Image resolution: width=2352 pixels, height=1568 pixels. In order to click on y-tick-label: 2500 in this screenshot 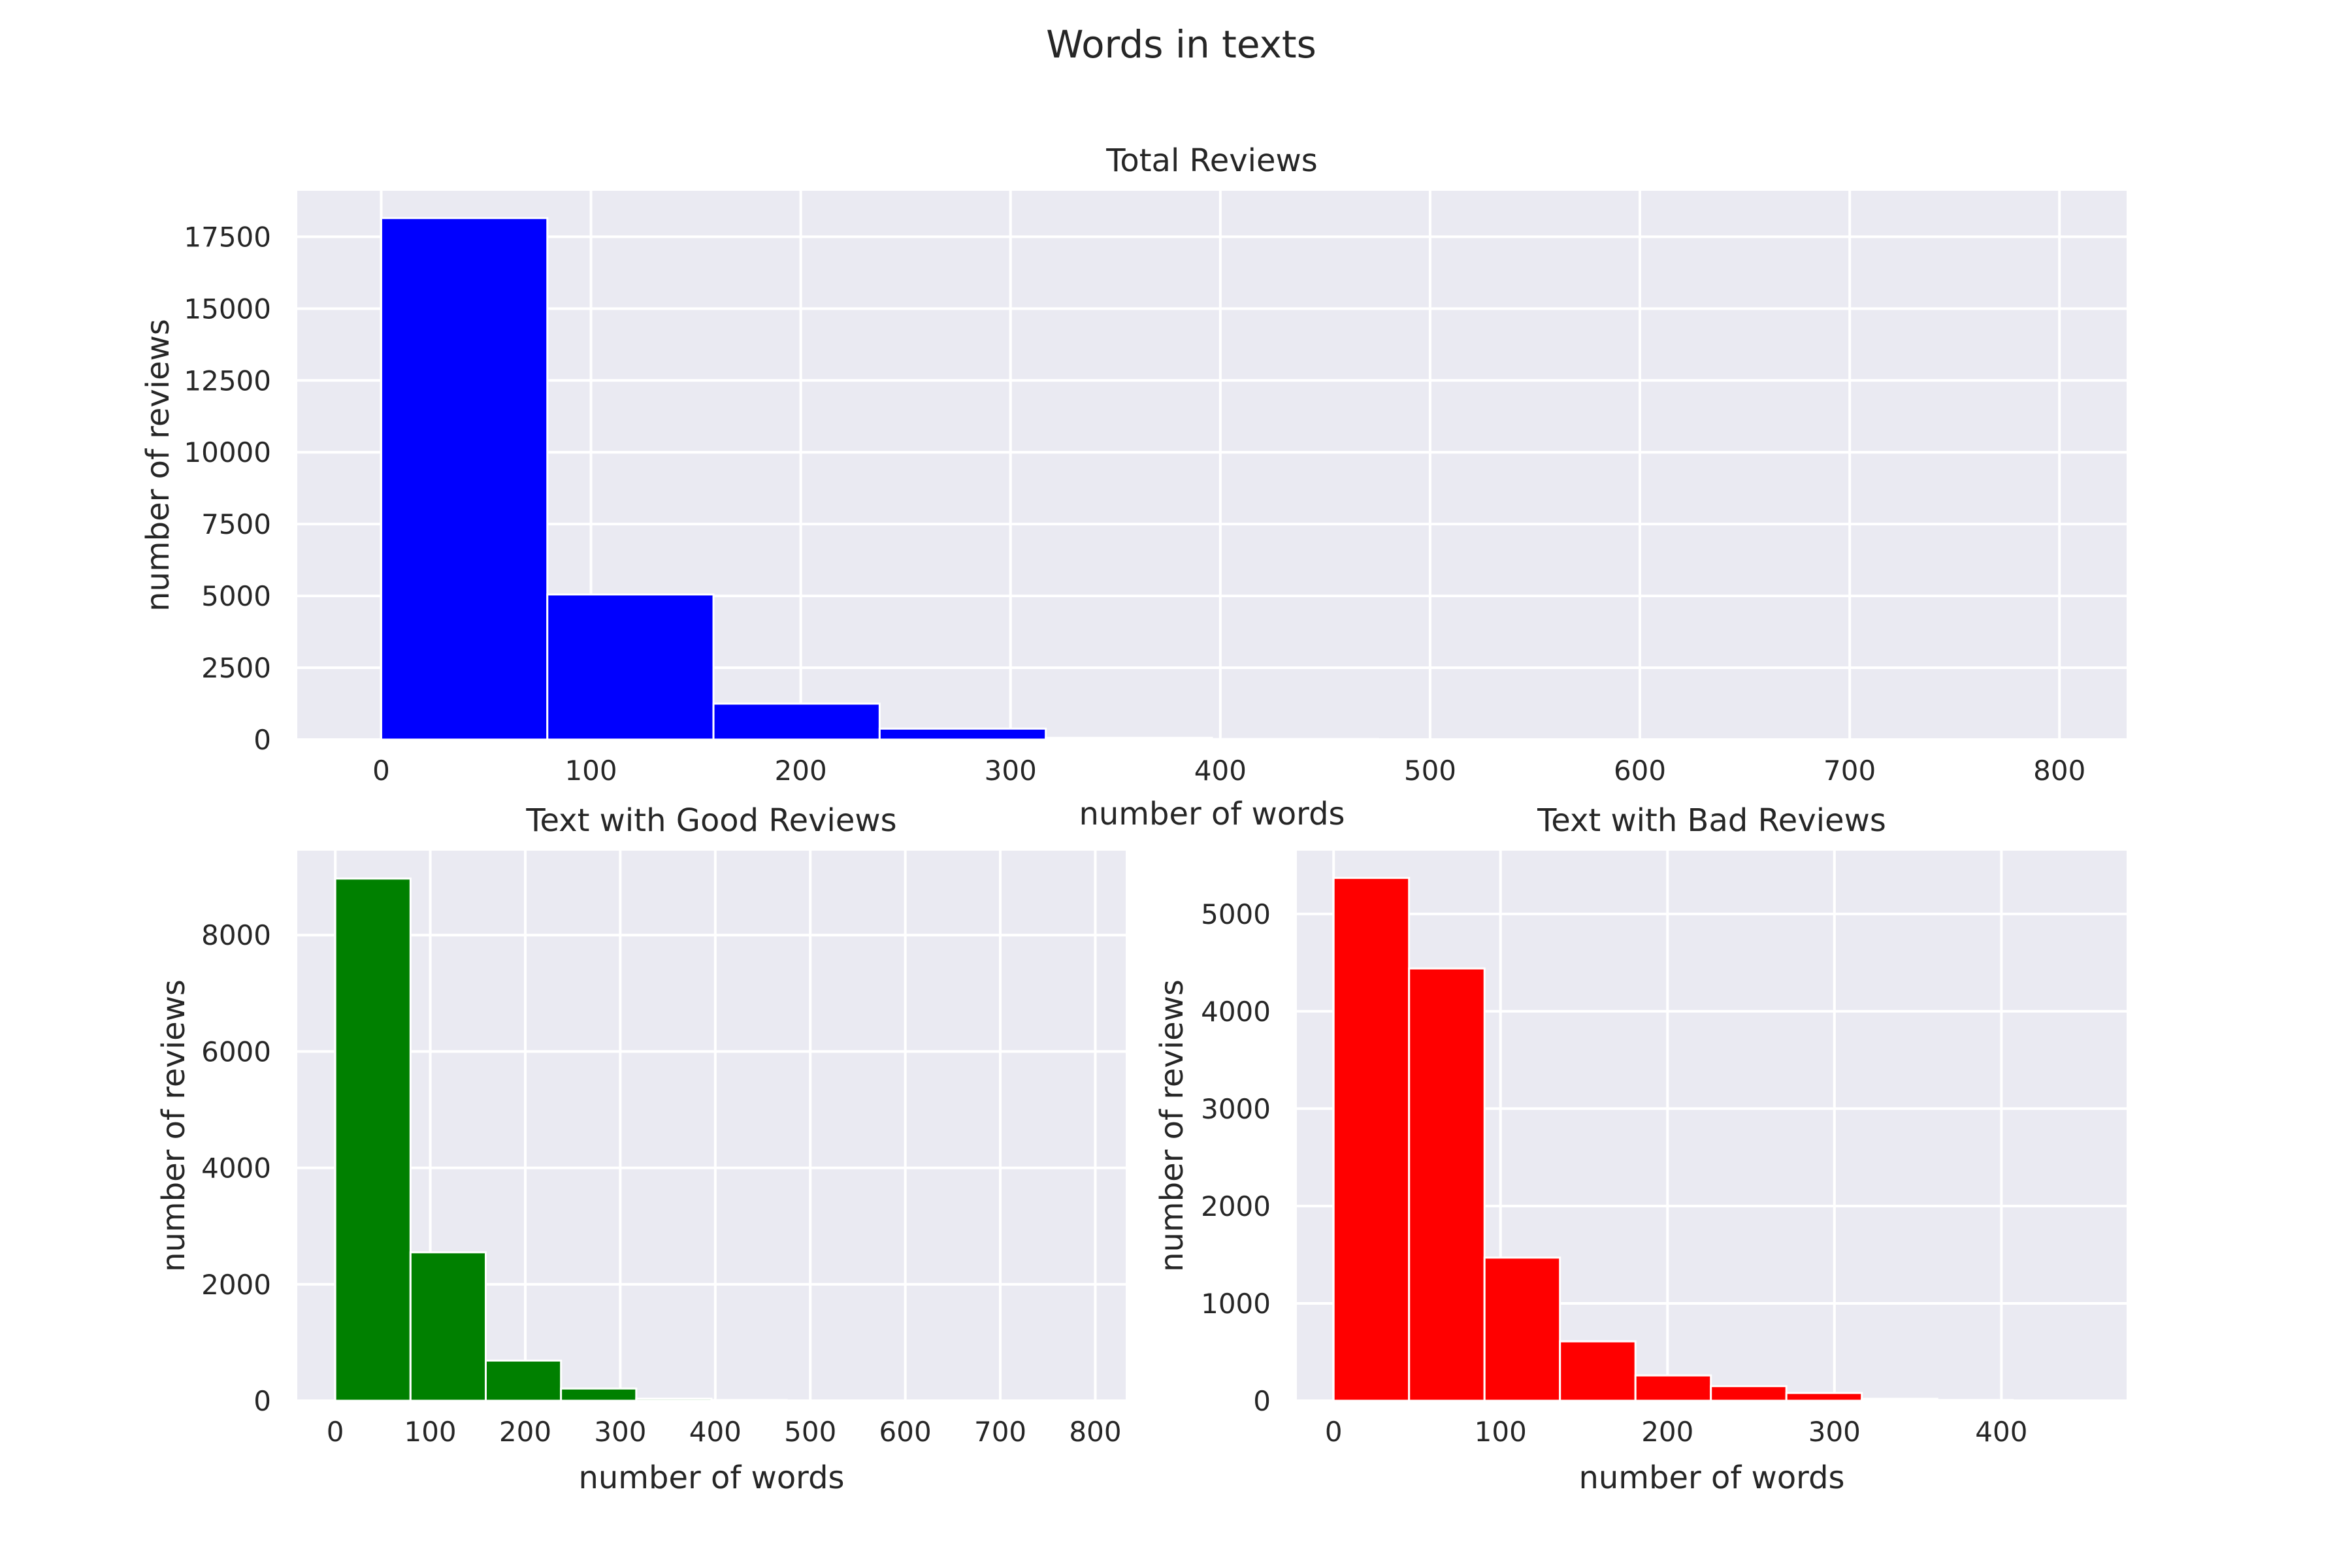, I will do `click(236, 668)`.